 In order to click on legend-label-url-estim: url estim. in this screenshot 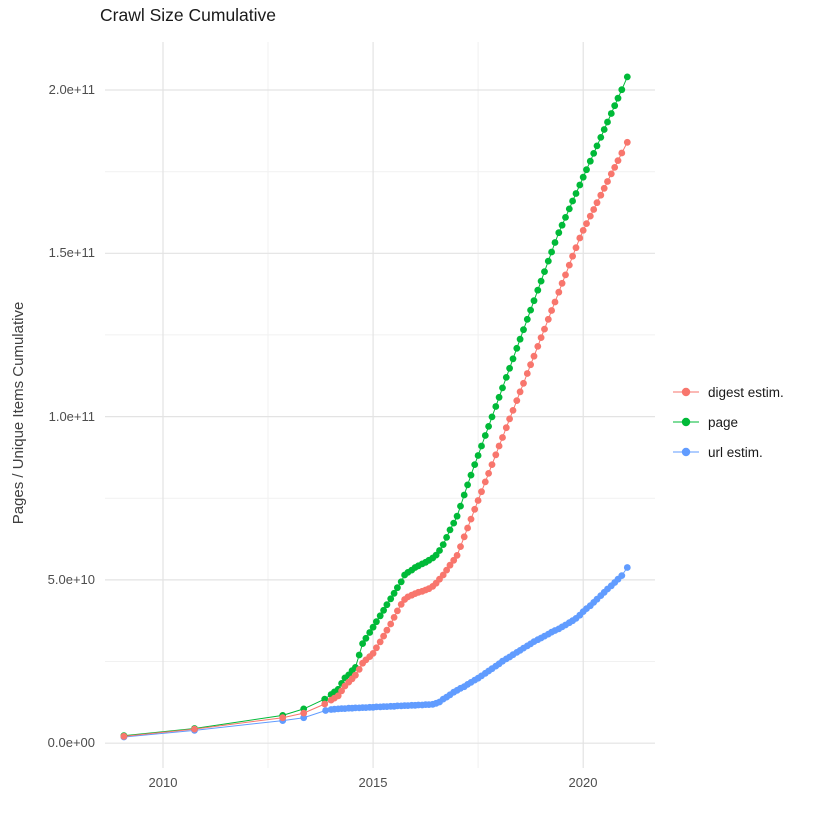, I will do `click(735, 452)`.